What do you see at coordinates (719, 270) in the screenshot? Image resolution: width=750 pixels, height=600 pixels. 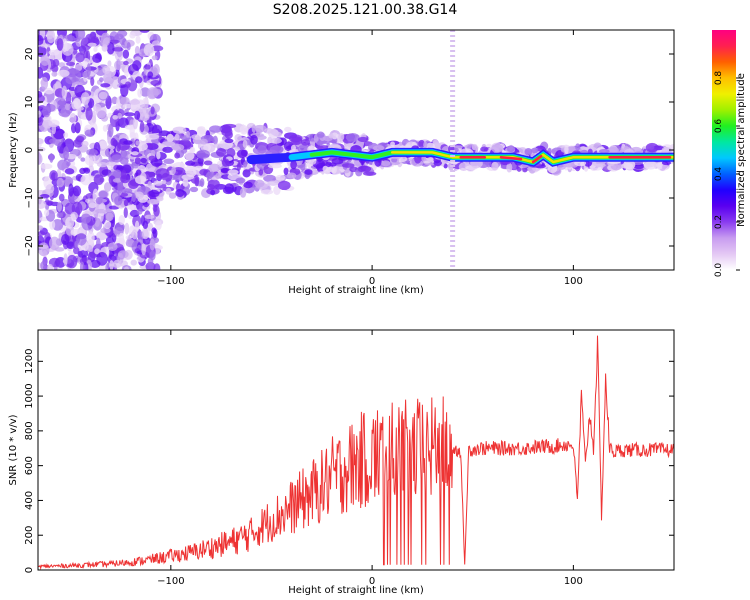 I see `colorbar-tick-label: 0.0` at bounding box center [719, 270].